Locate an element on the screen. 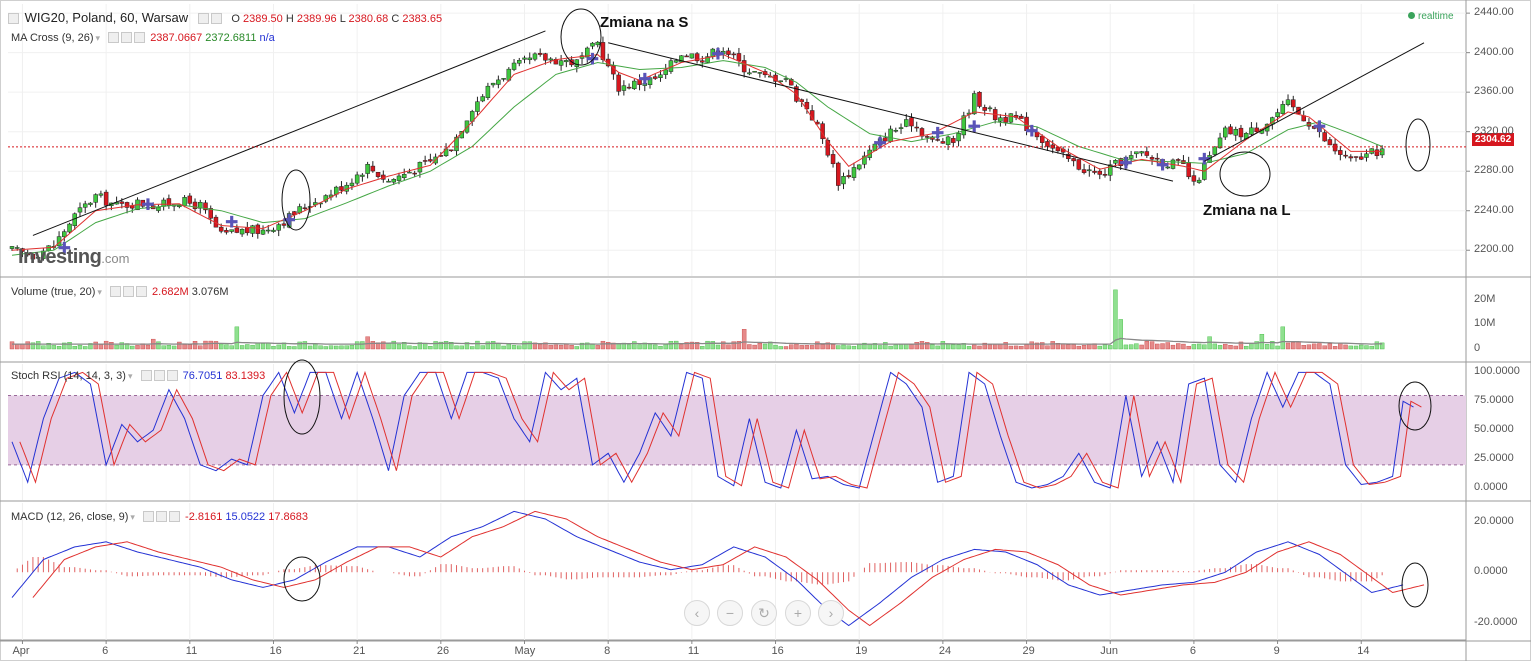 This screenshot has width=1531, height=661. volume-legend: Volume (true, 20) ▾ 2.682M 3.076M is located at coordinates (120, 292).